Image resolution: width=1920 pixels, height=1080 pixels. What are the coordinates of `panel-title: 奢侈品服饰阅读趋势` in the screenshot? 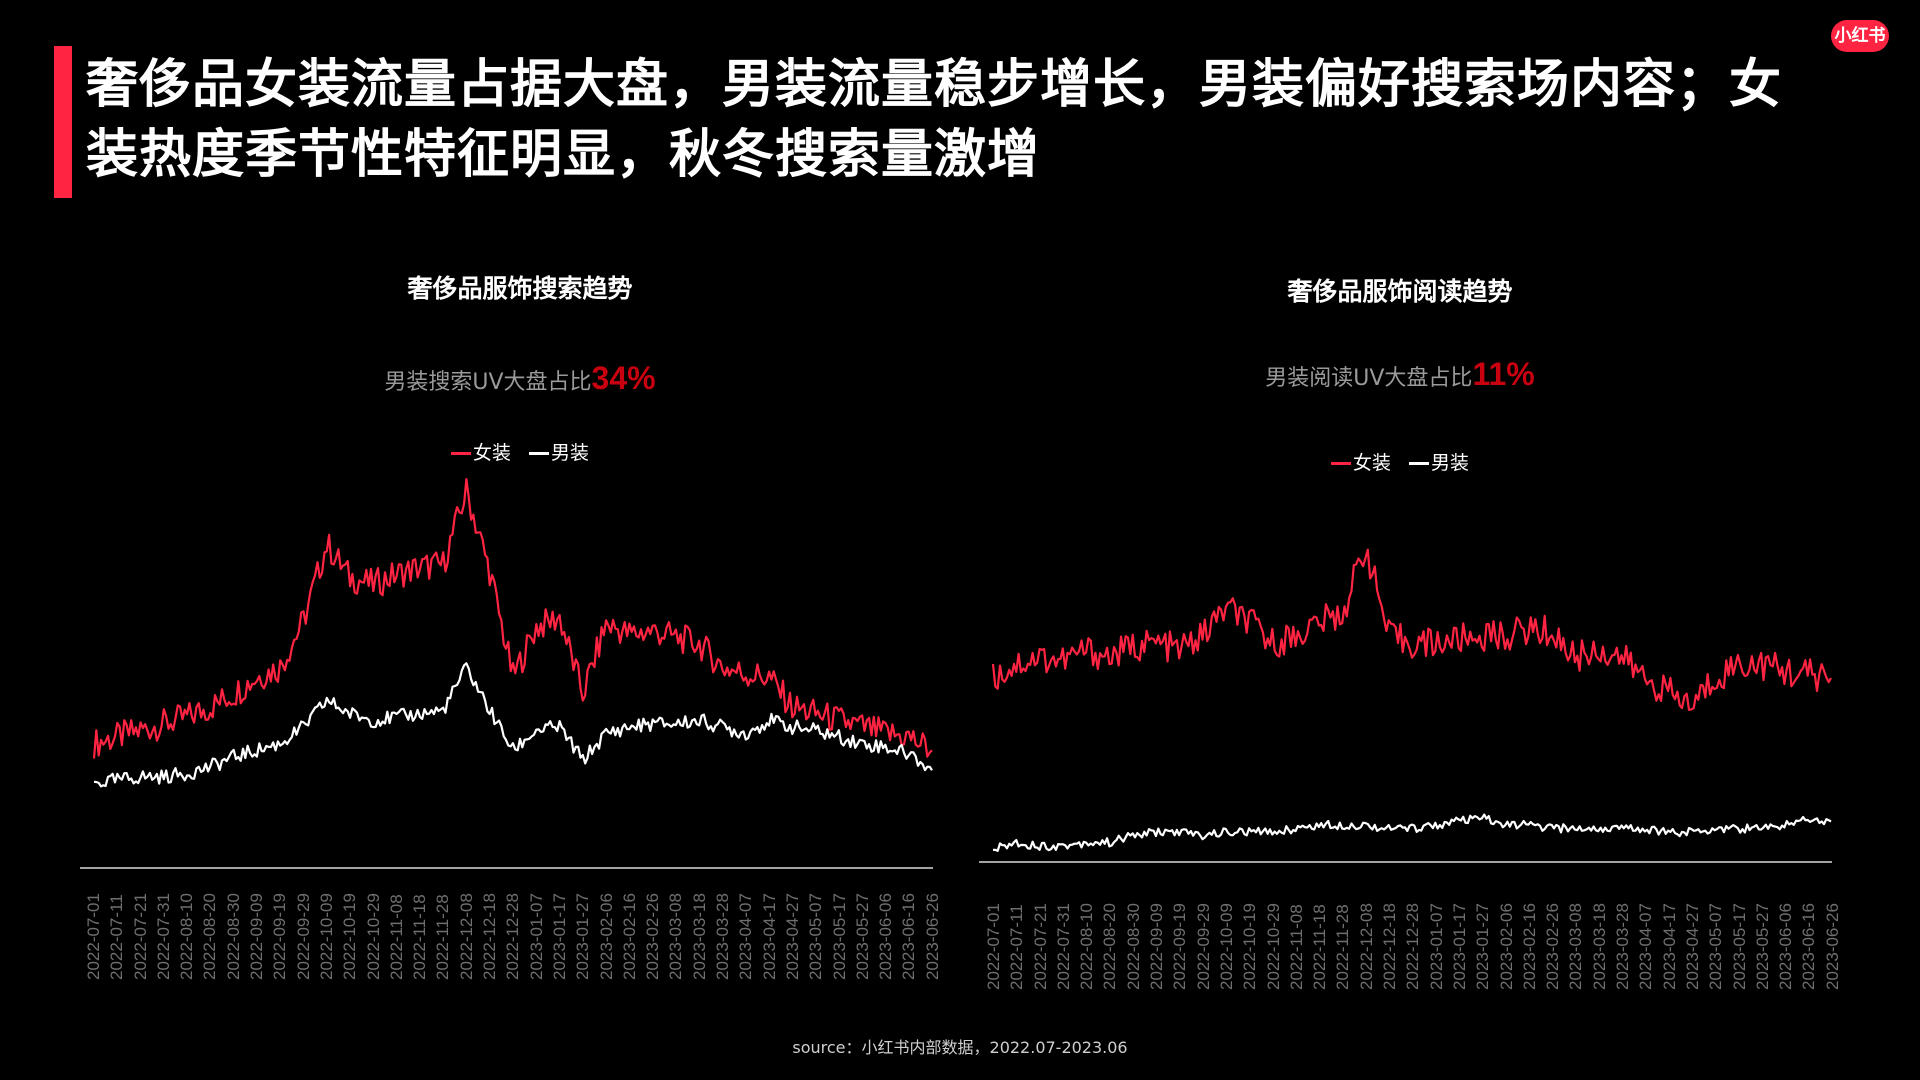 It's located at (1400, 291).